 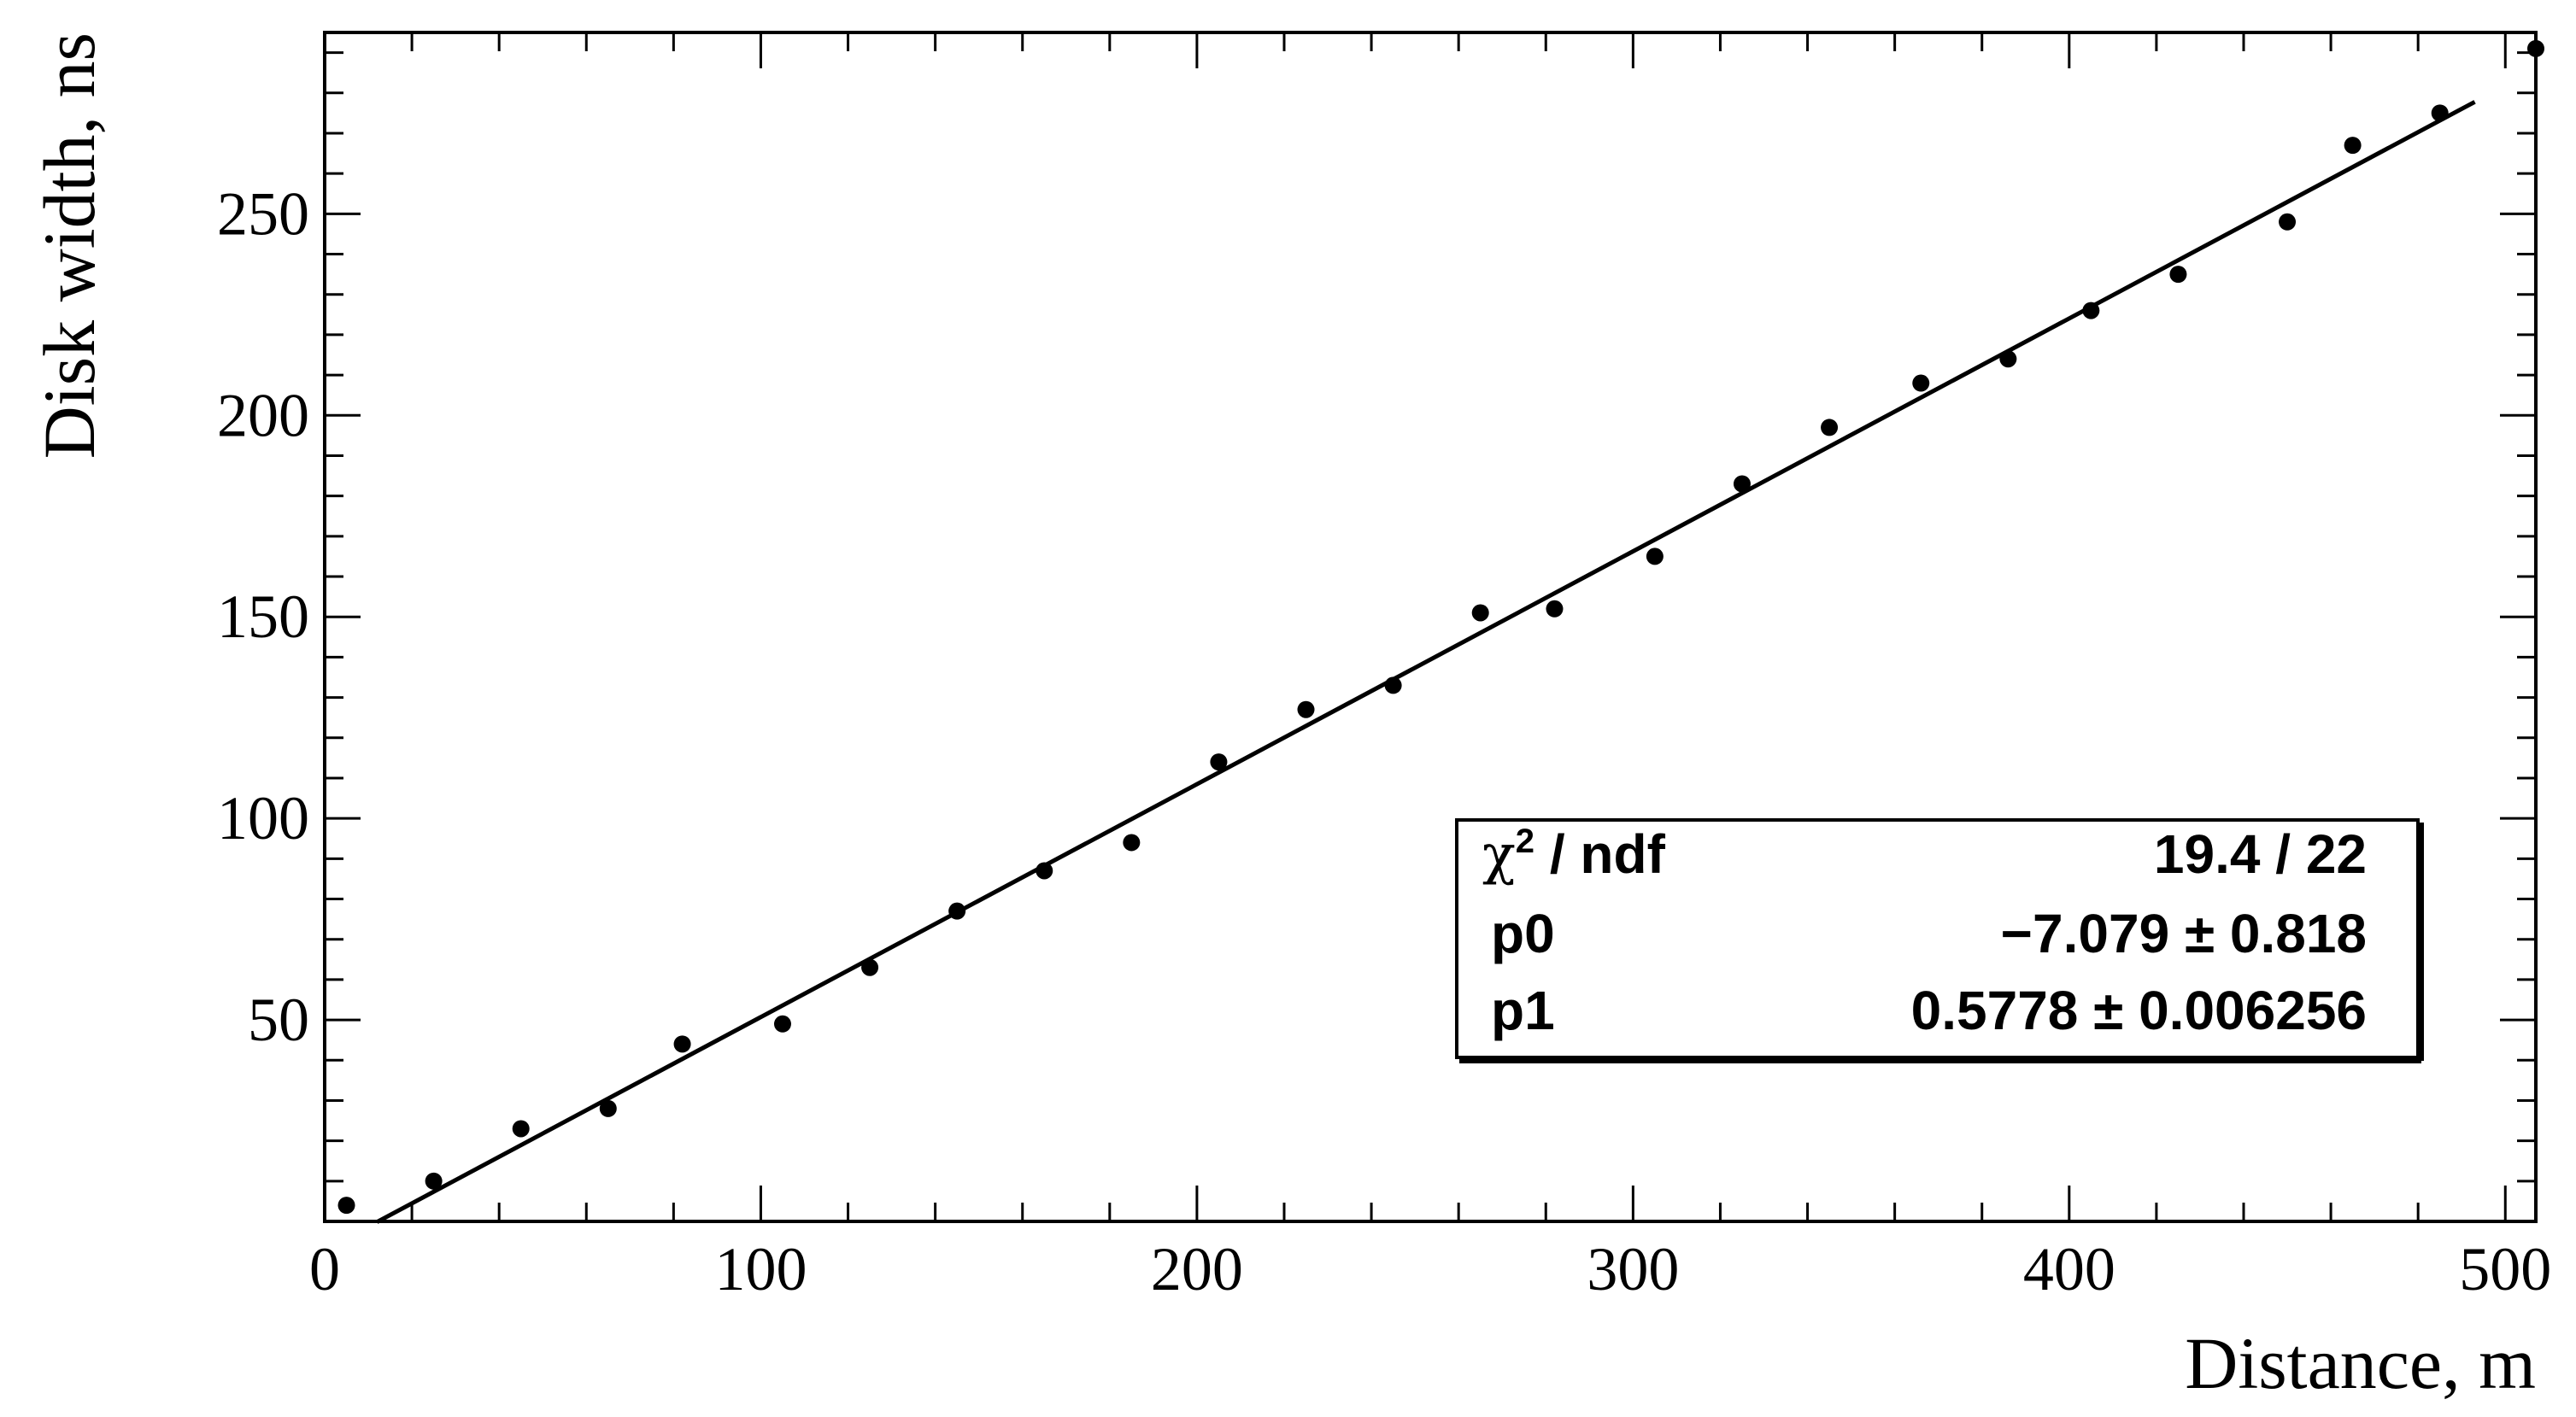 What do you see at coordinates (2360, 1363) in the screenshot?
I see `x-axis-label: Distance, m` at bounding box center [2360, 1363].